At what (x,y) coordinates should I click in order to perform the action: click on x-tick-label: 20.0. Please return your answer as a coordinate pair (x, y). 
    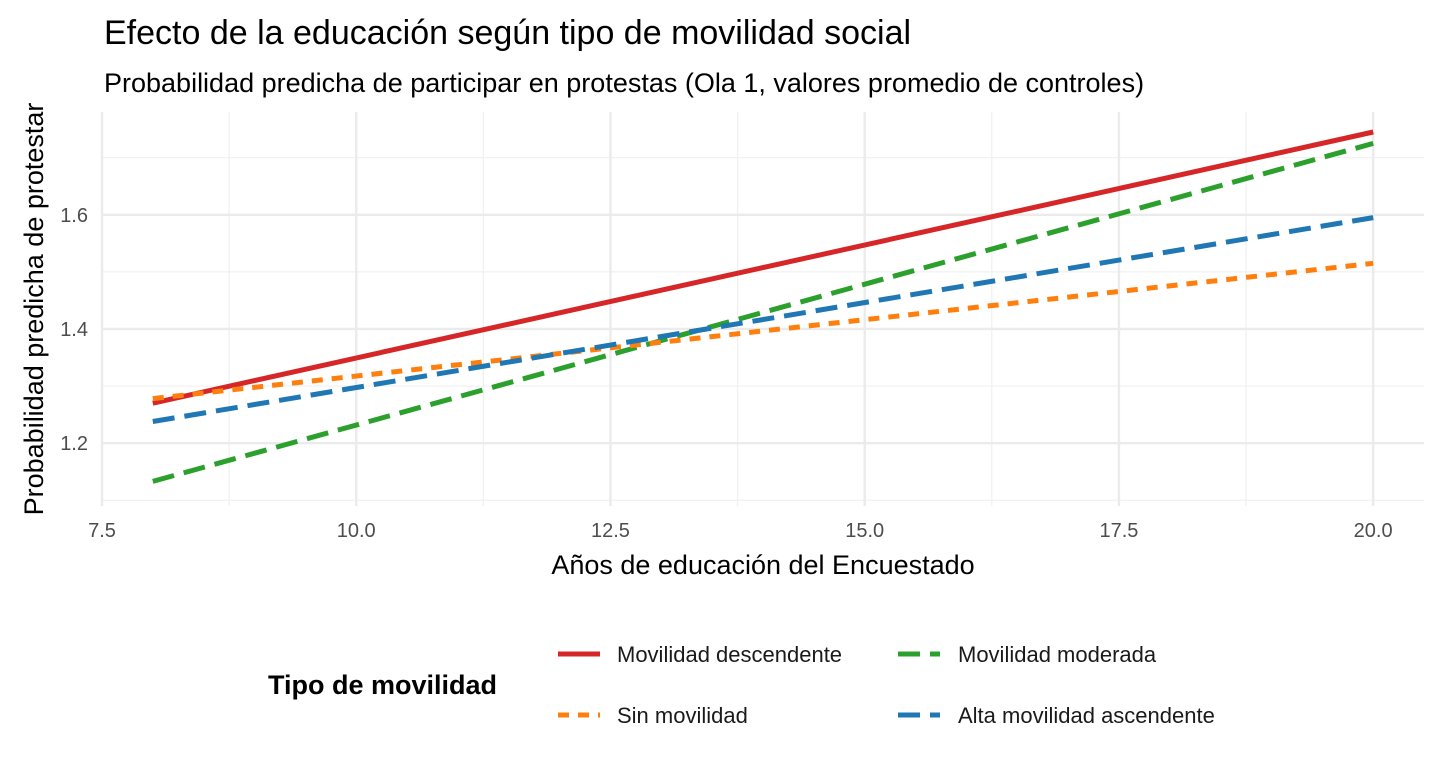
    Looking at the image, I should click on (1373, 531).